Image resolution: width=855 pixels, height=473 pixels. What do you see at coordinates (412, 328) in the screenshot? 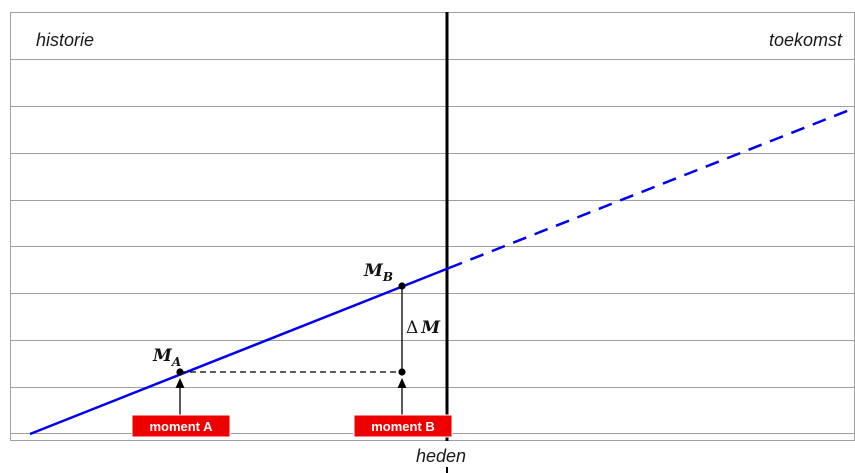
I see `label-delta-symbol: Δ` at bounding box center [412, 328].